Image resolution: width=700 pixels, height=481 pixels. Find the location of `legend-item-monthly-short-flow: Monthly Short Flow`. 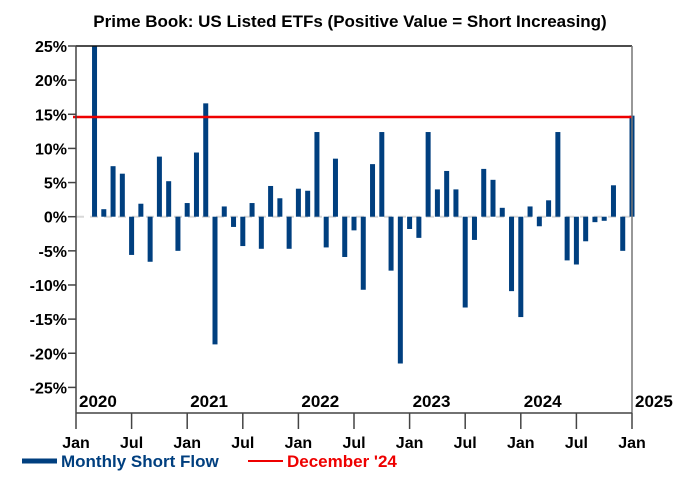

legend-item-monthly-short-flow: Monthly Short Flow is located at coordinates (120, 461).